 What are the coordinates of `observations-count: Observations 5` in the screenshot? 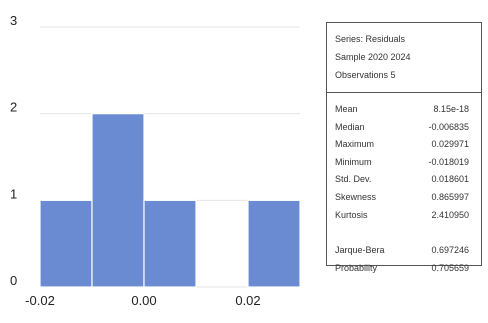 It's located at (365, 75).